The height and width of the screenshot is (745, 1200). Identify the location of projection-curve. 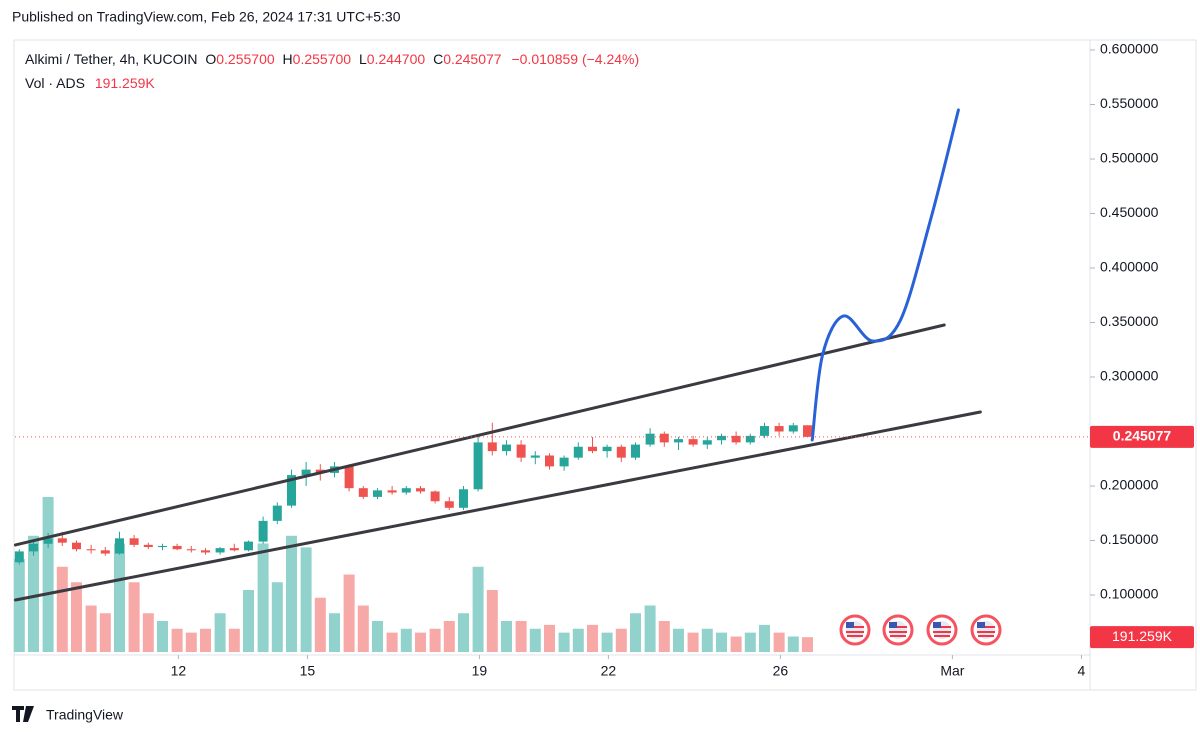
(885, 275).